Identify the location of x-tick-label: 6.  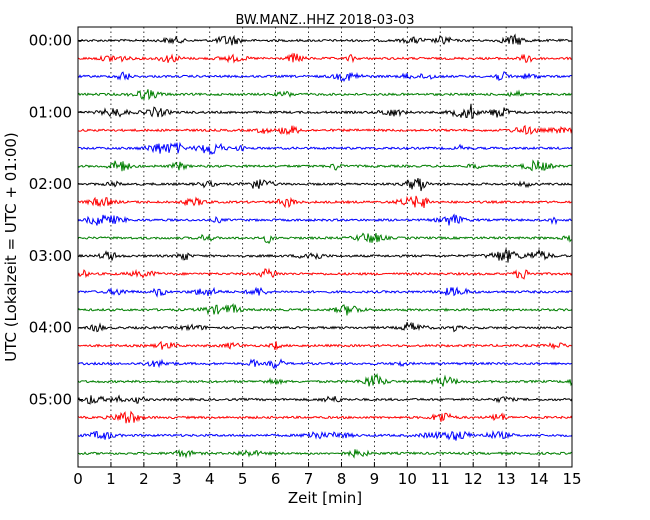
(276, 479).